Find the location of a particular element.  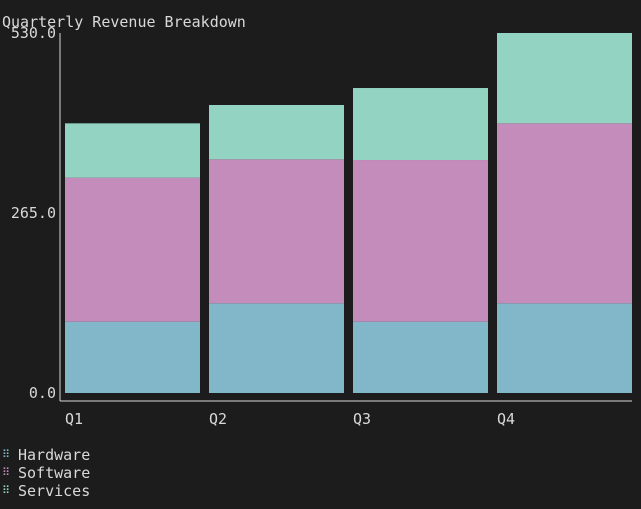

x-tick-label: Q1 is located at coordinates (74, 419).